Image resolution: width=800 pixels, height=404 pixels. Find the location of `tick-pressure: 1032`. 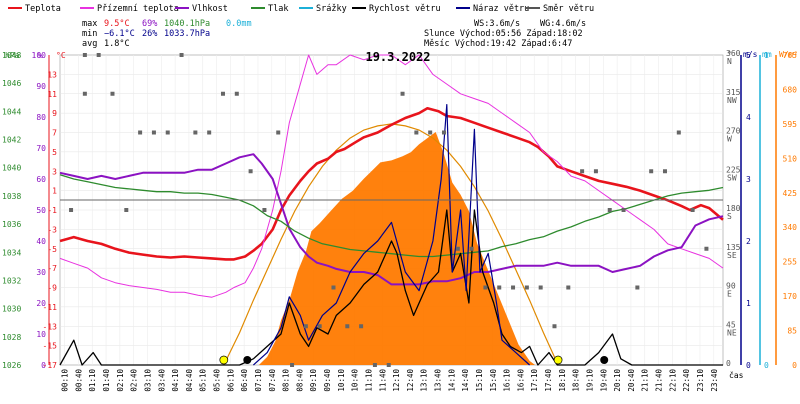

tick-pressure: 1032 is located at coordinates (11, 280).